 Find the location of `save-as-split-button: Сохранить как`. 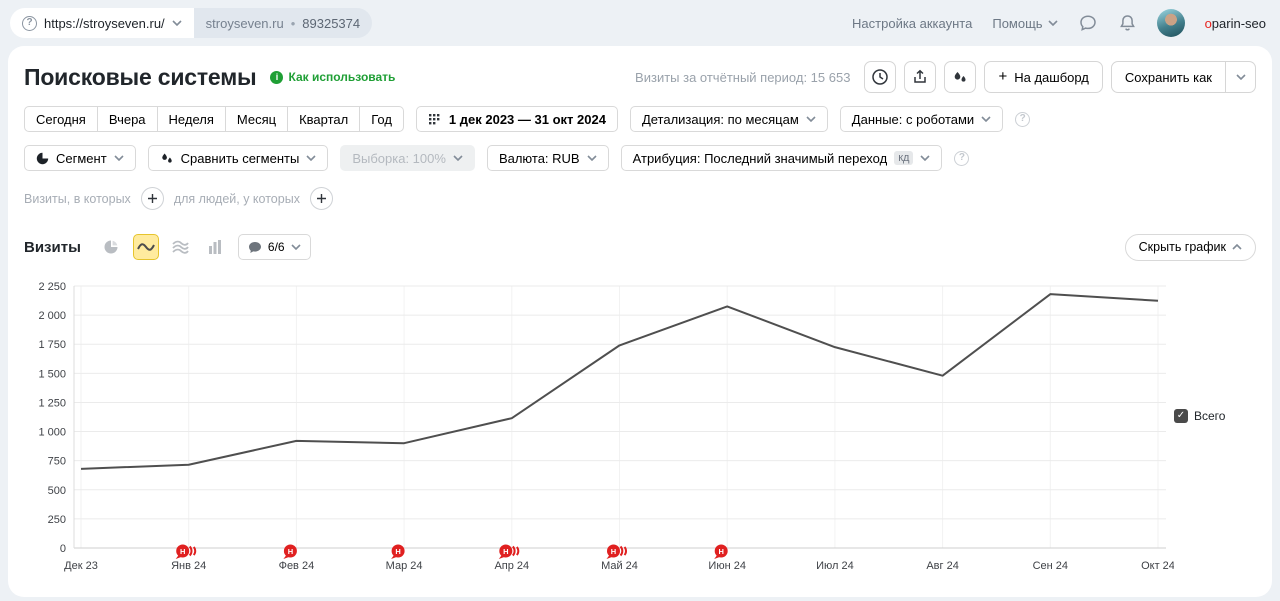

save-as-split-button: Сохранить как is located at coordinates (1183, 77).